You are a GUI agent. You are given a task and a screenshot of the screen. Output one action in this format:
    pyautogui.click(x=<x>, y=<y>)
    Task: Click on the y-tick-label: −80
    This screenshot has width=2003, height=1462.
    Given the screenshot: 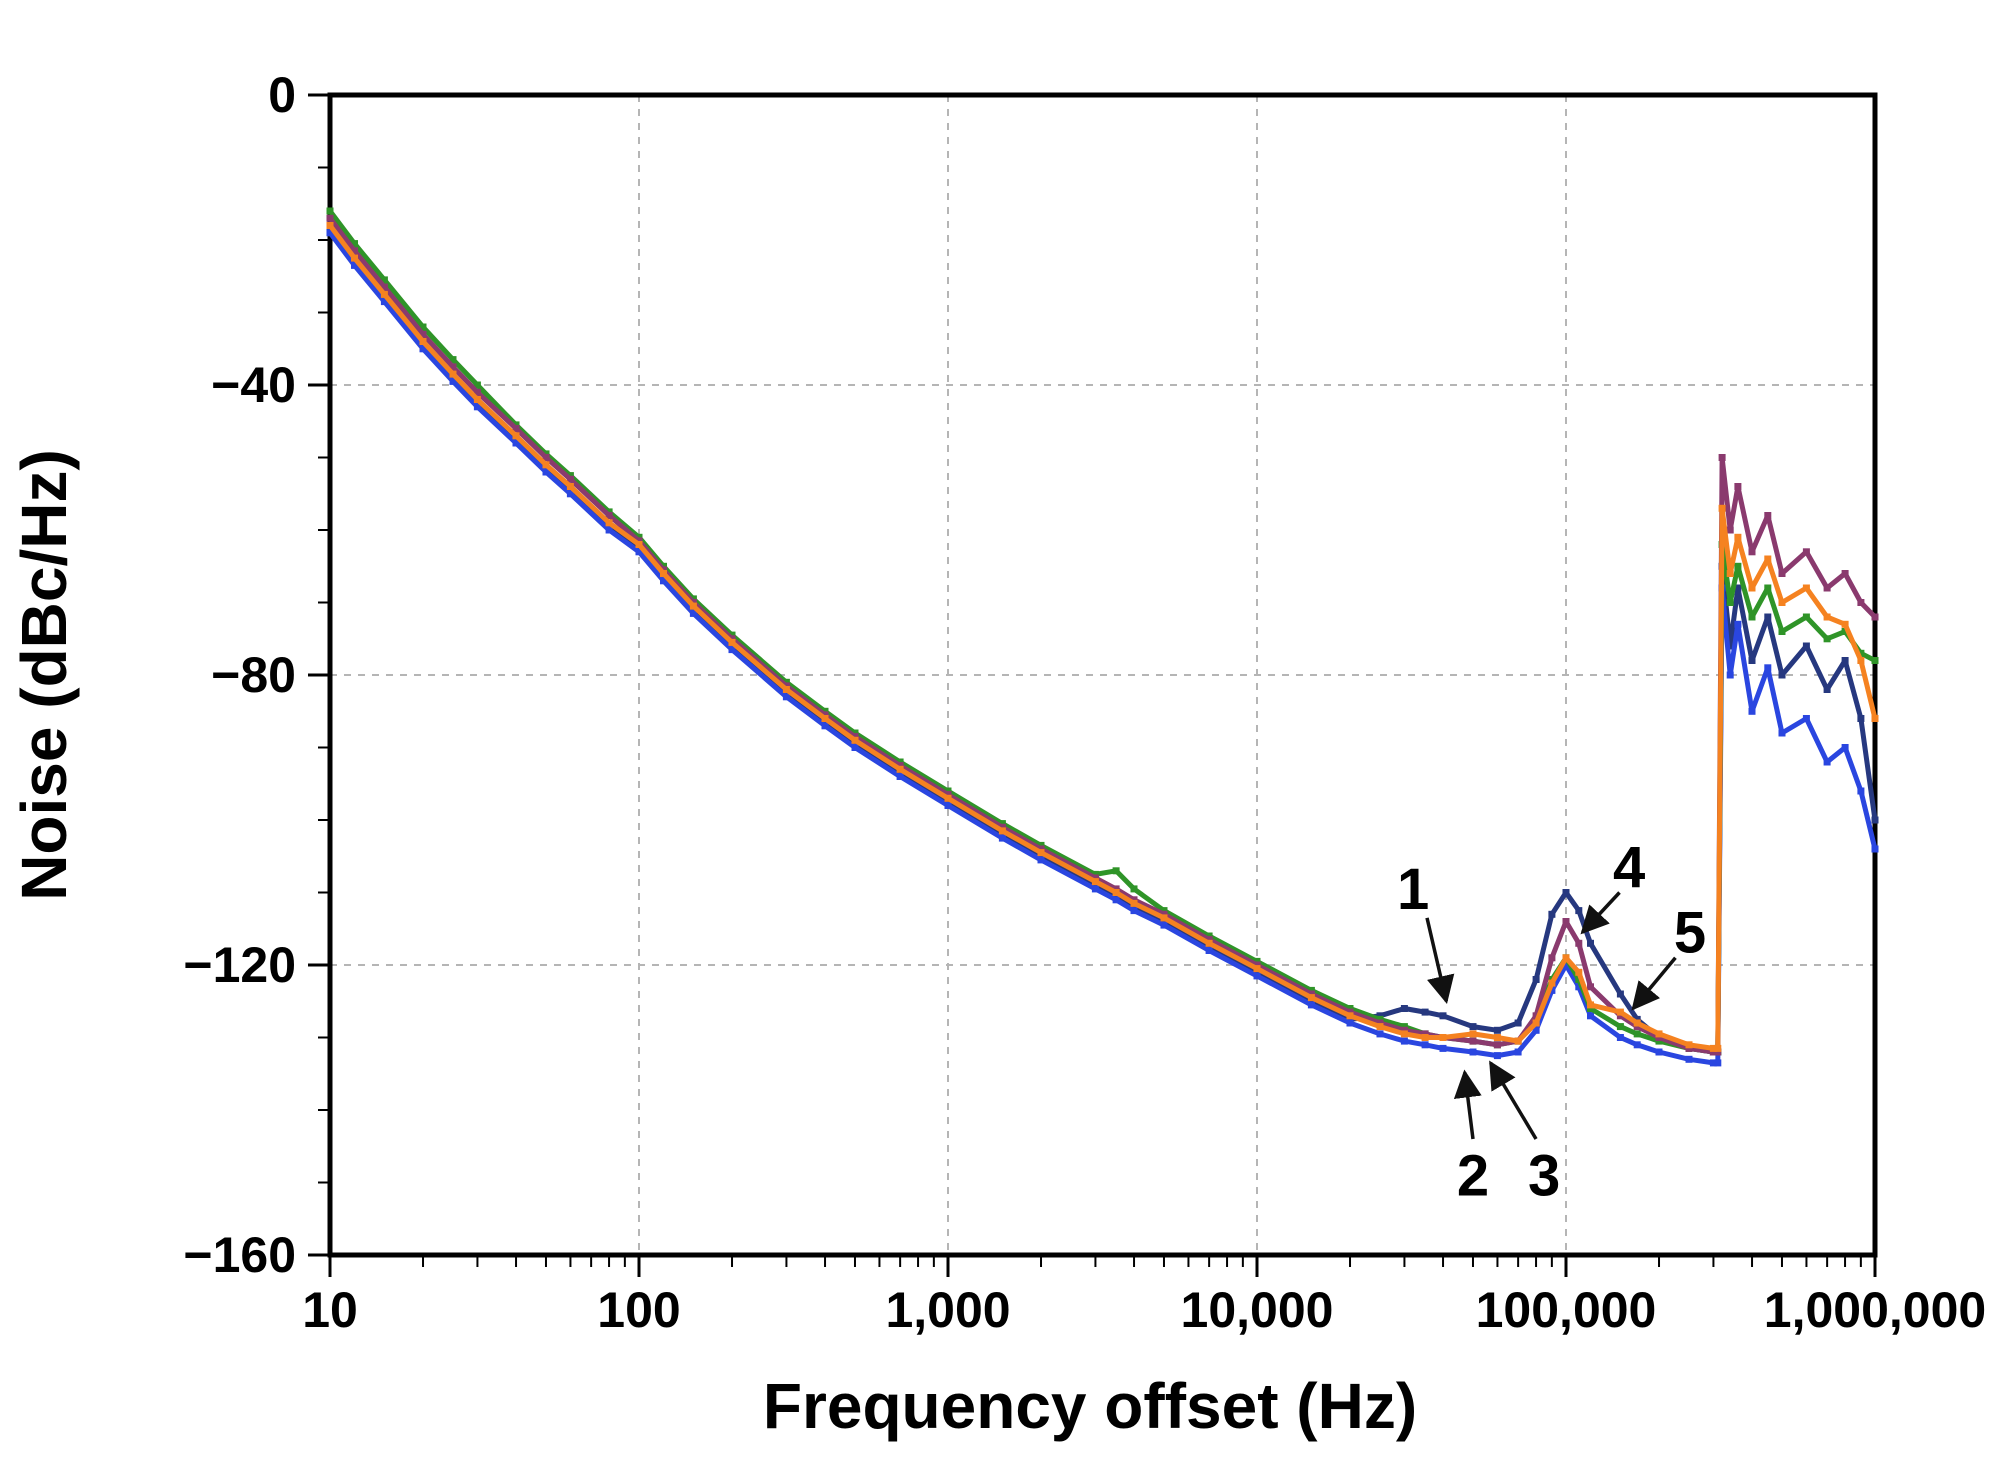 What is the action you would take?
    pyautogui.click(x=253, y=675)
    